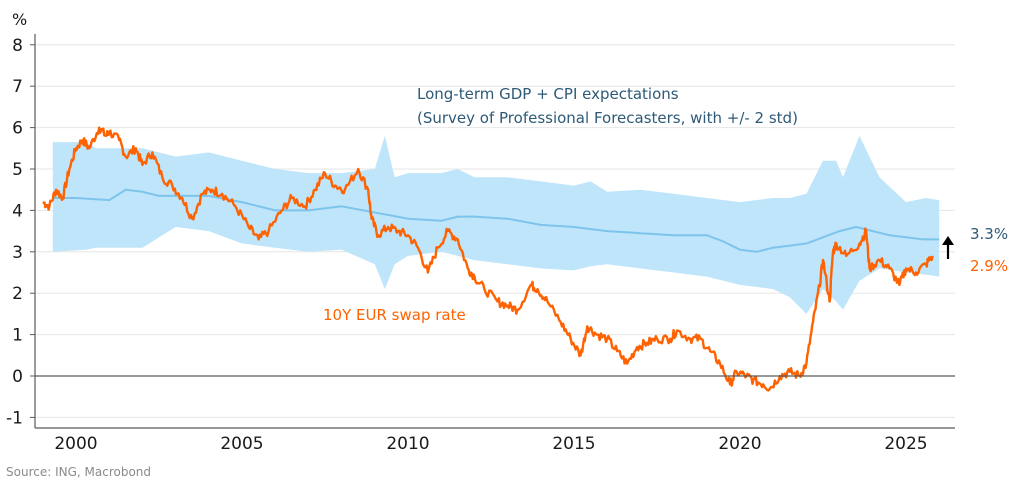  What do you see at coordinates (17, 87) in the screenshot?
I see `y-tick-label: 7` at bounding box center [17, 87].